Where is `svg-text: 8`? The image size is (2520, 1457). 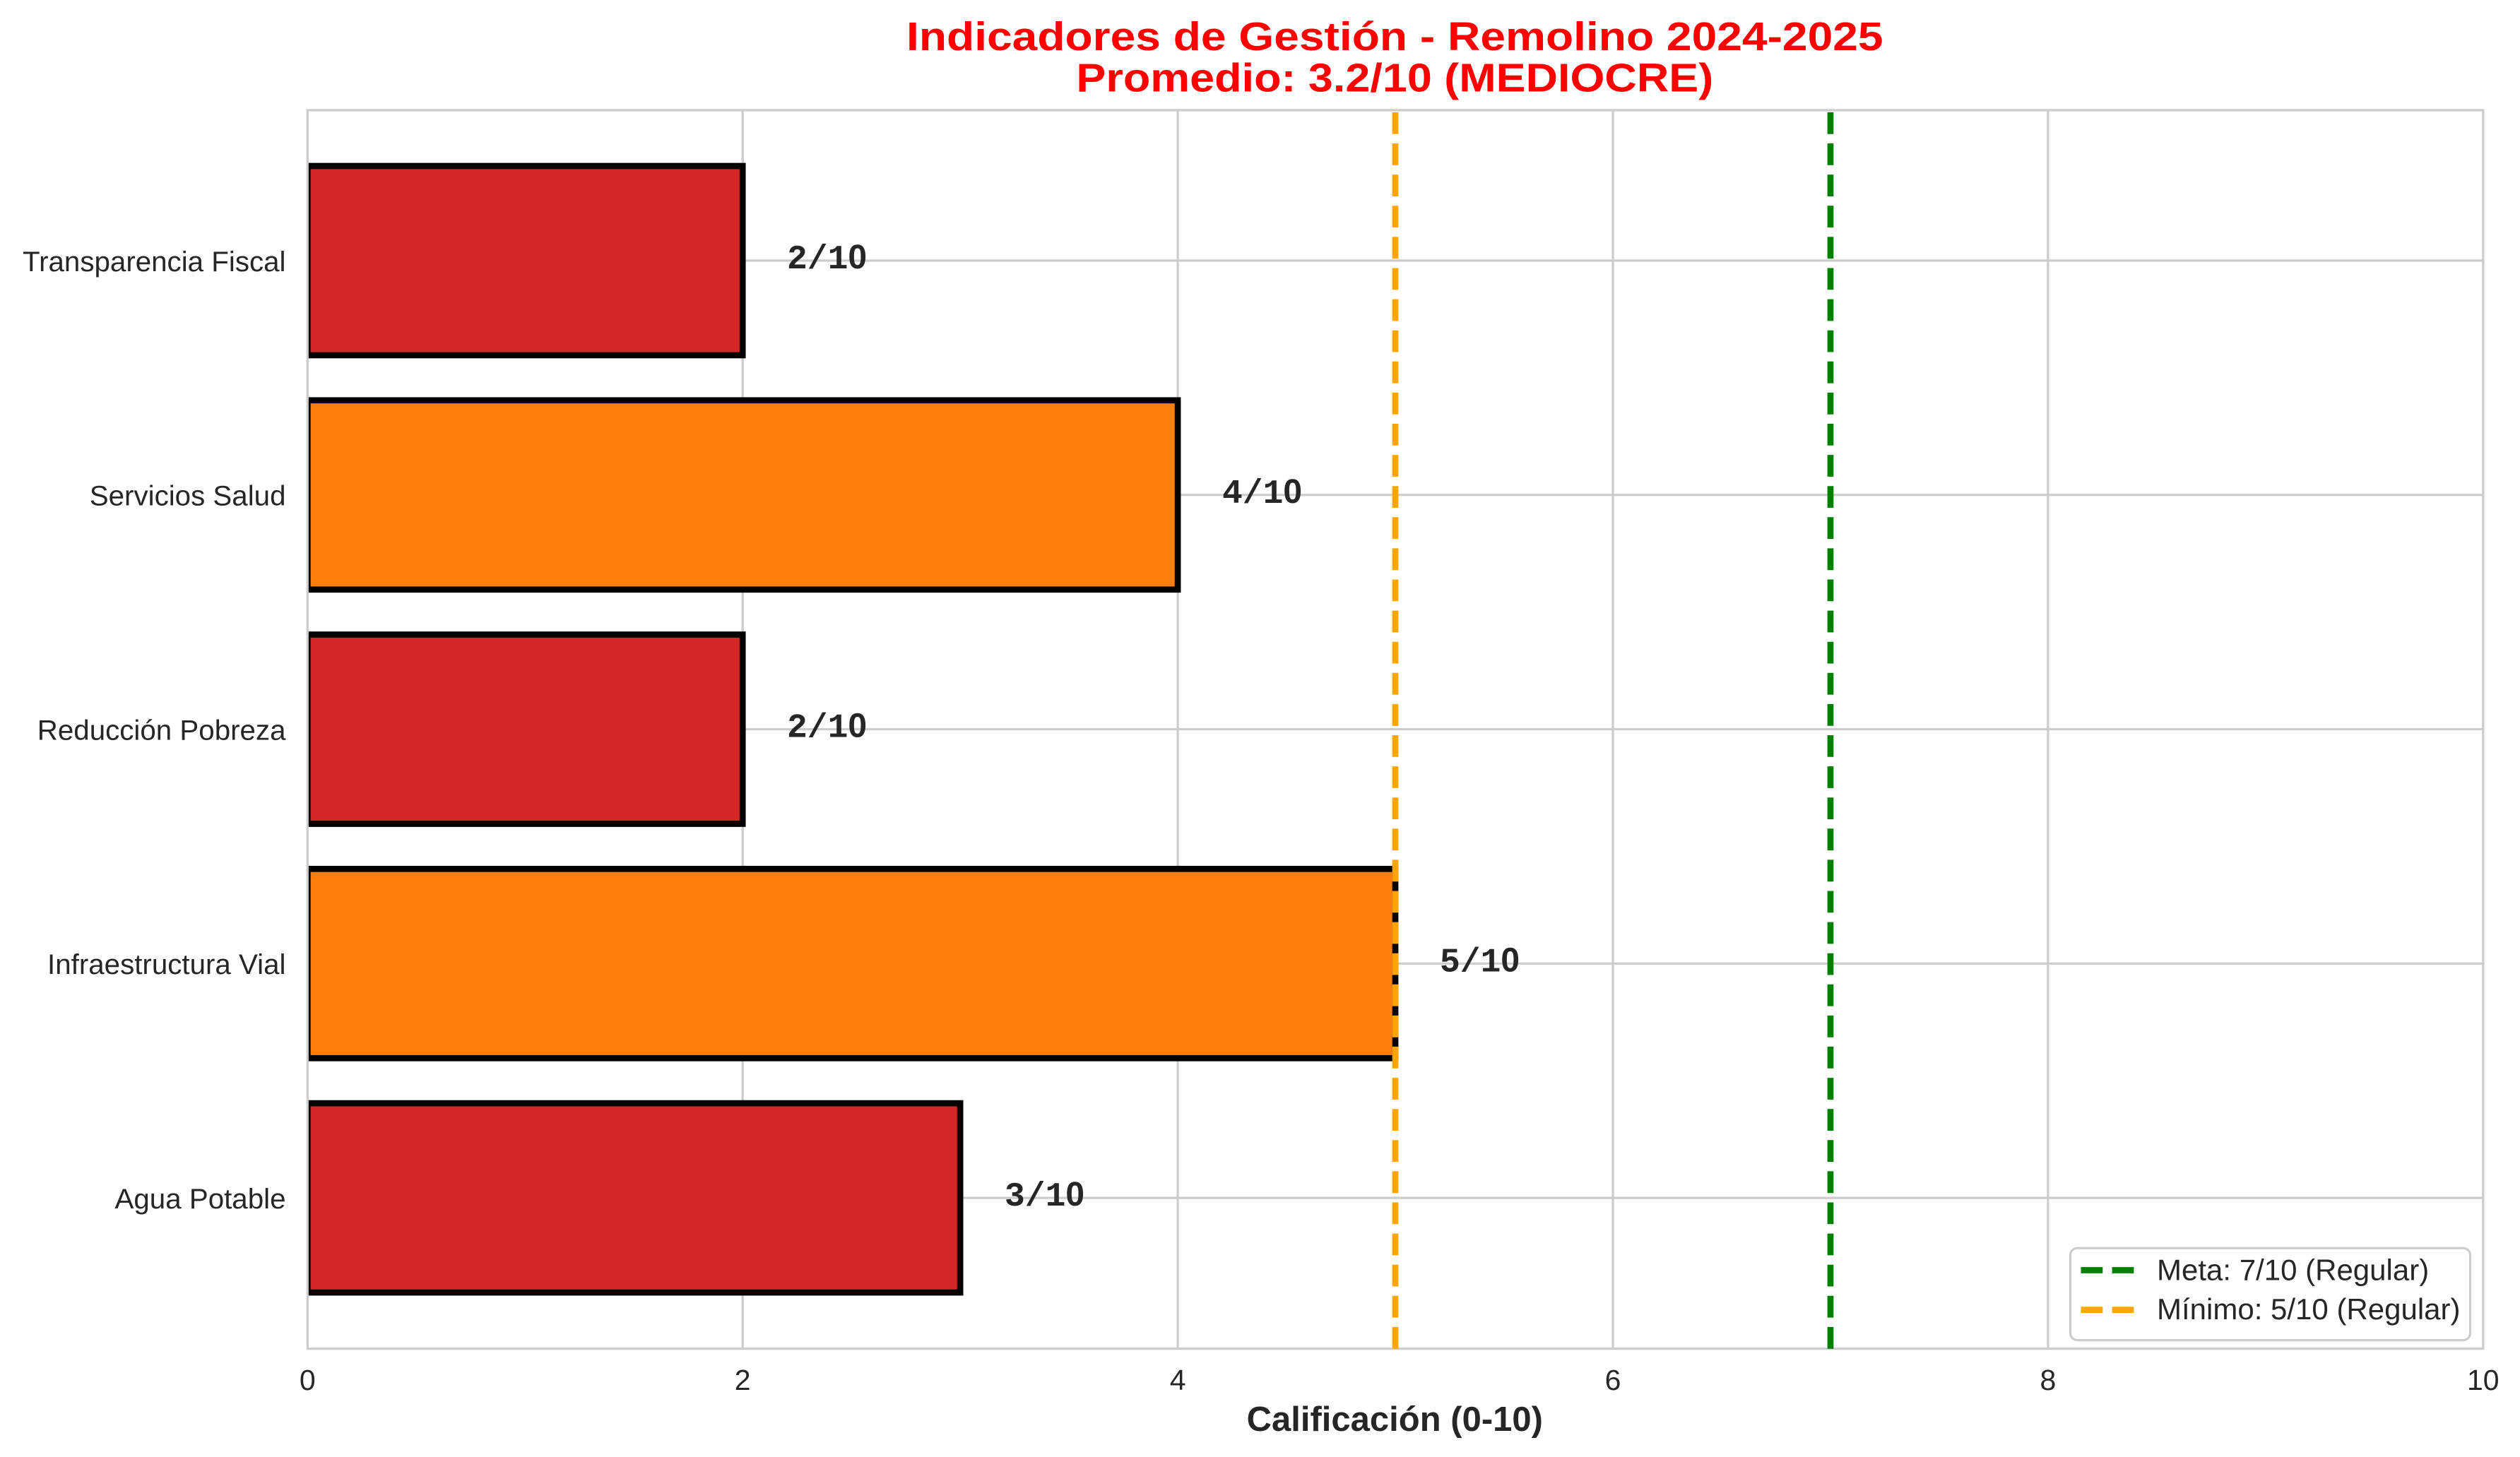 svg-text: 8 is located at coordinates (2048, 1380).